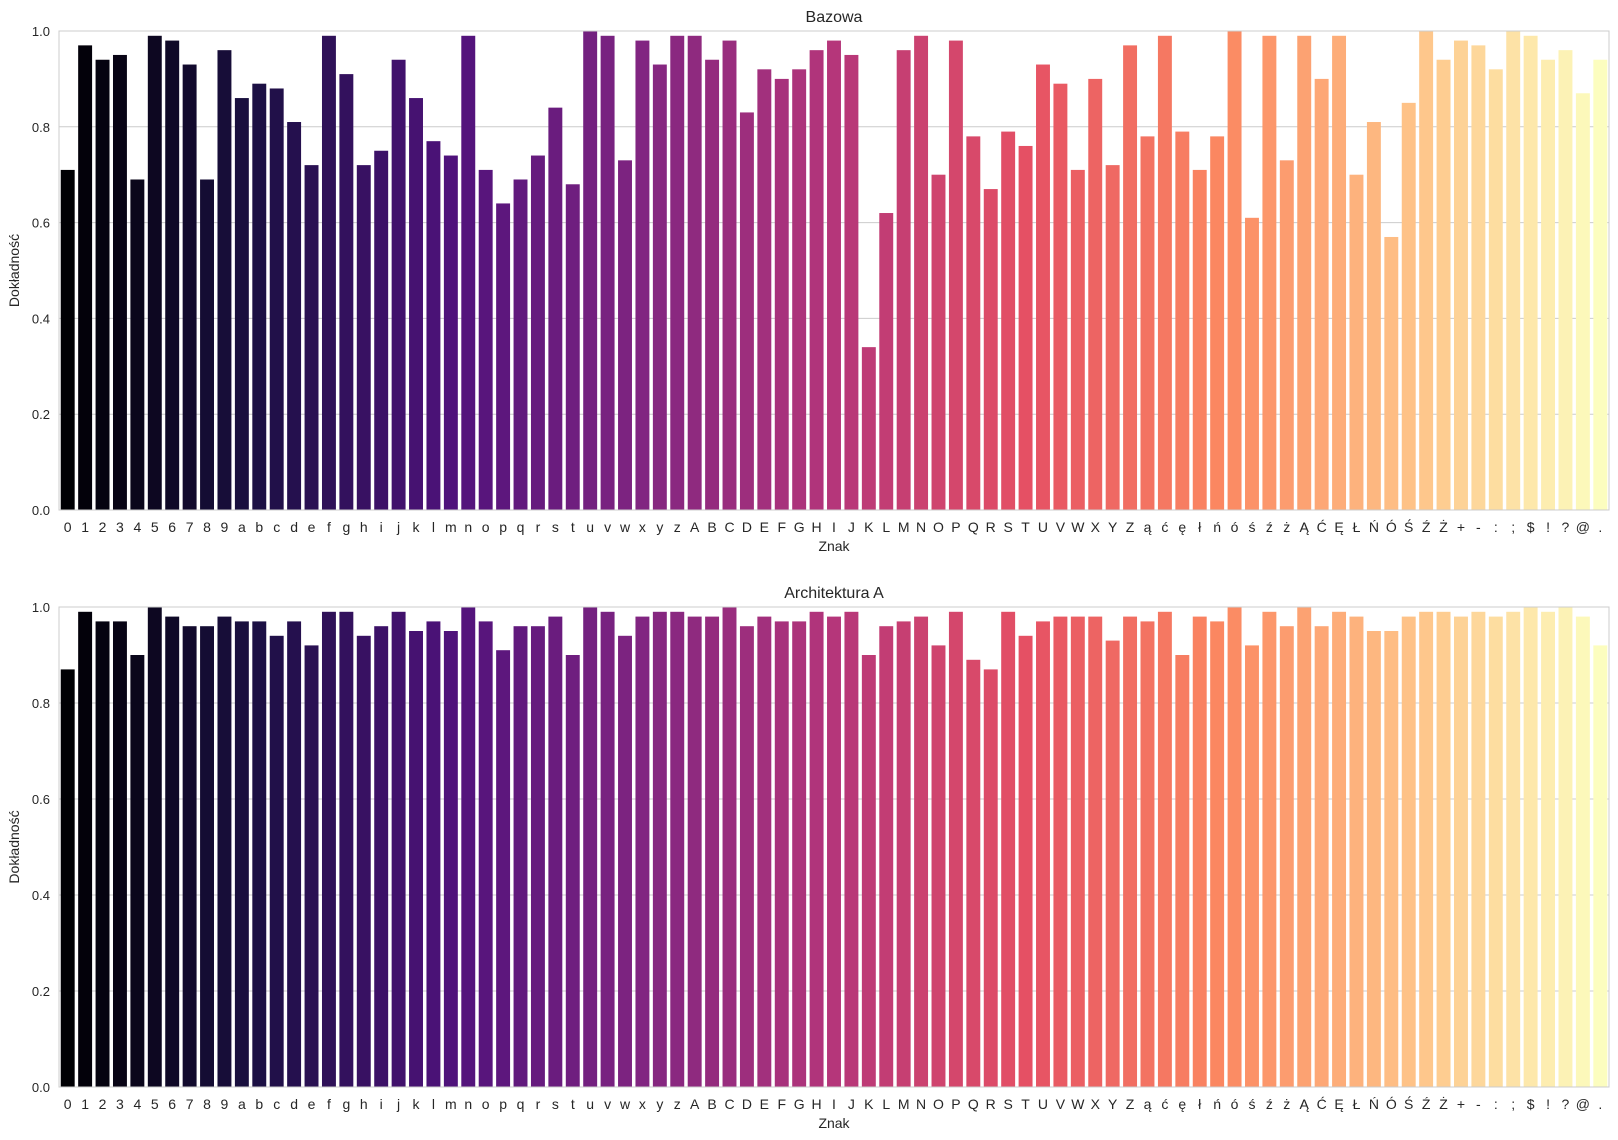 The image size is (1618, 1140). What do you see at coordinates (41, 223) in the screenshot?
I see `y-tick-label: 0.6` at bounding box center [41, 223].